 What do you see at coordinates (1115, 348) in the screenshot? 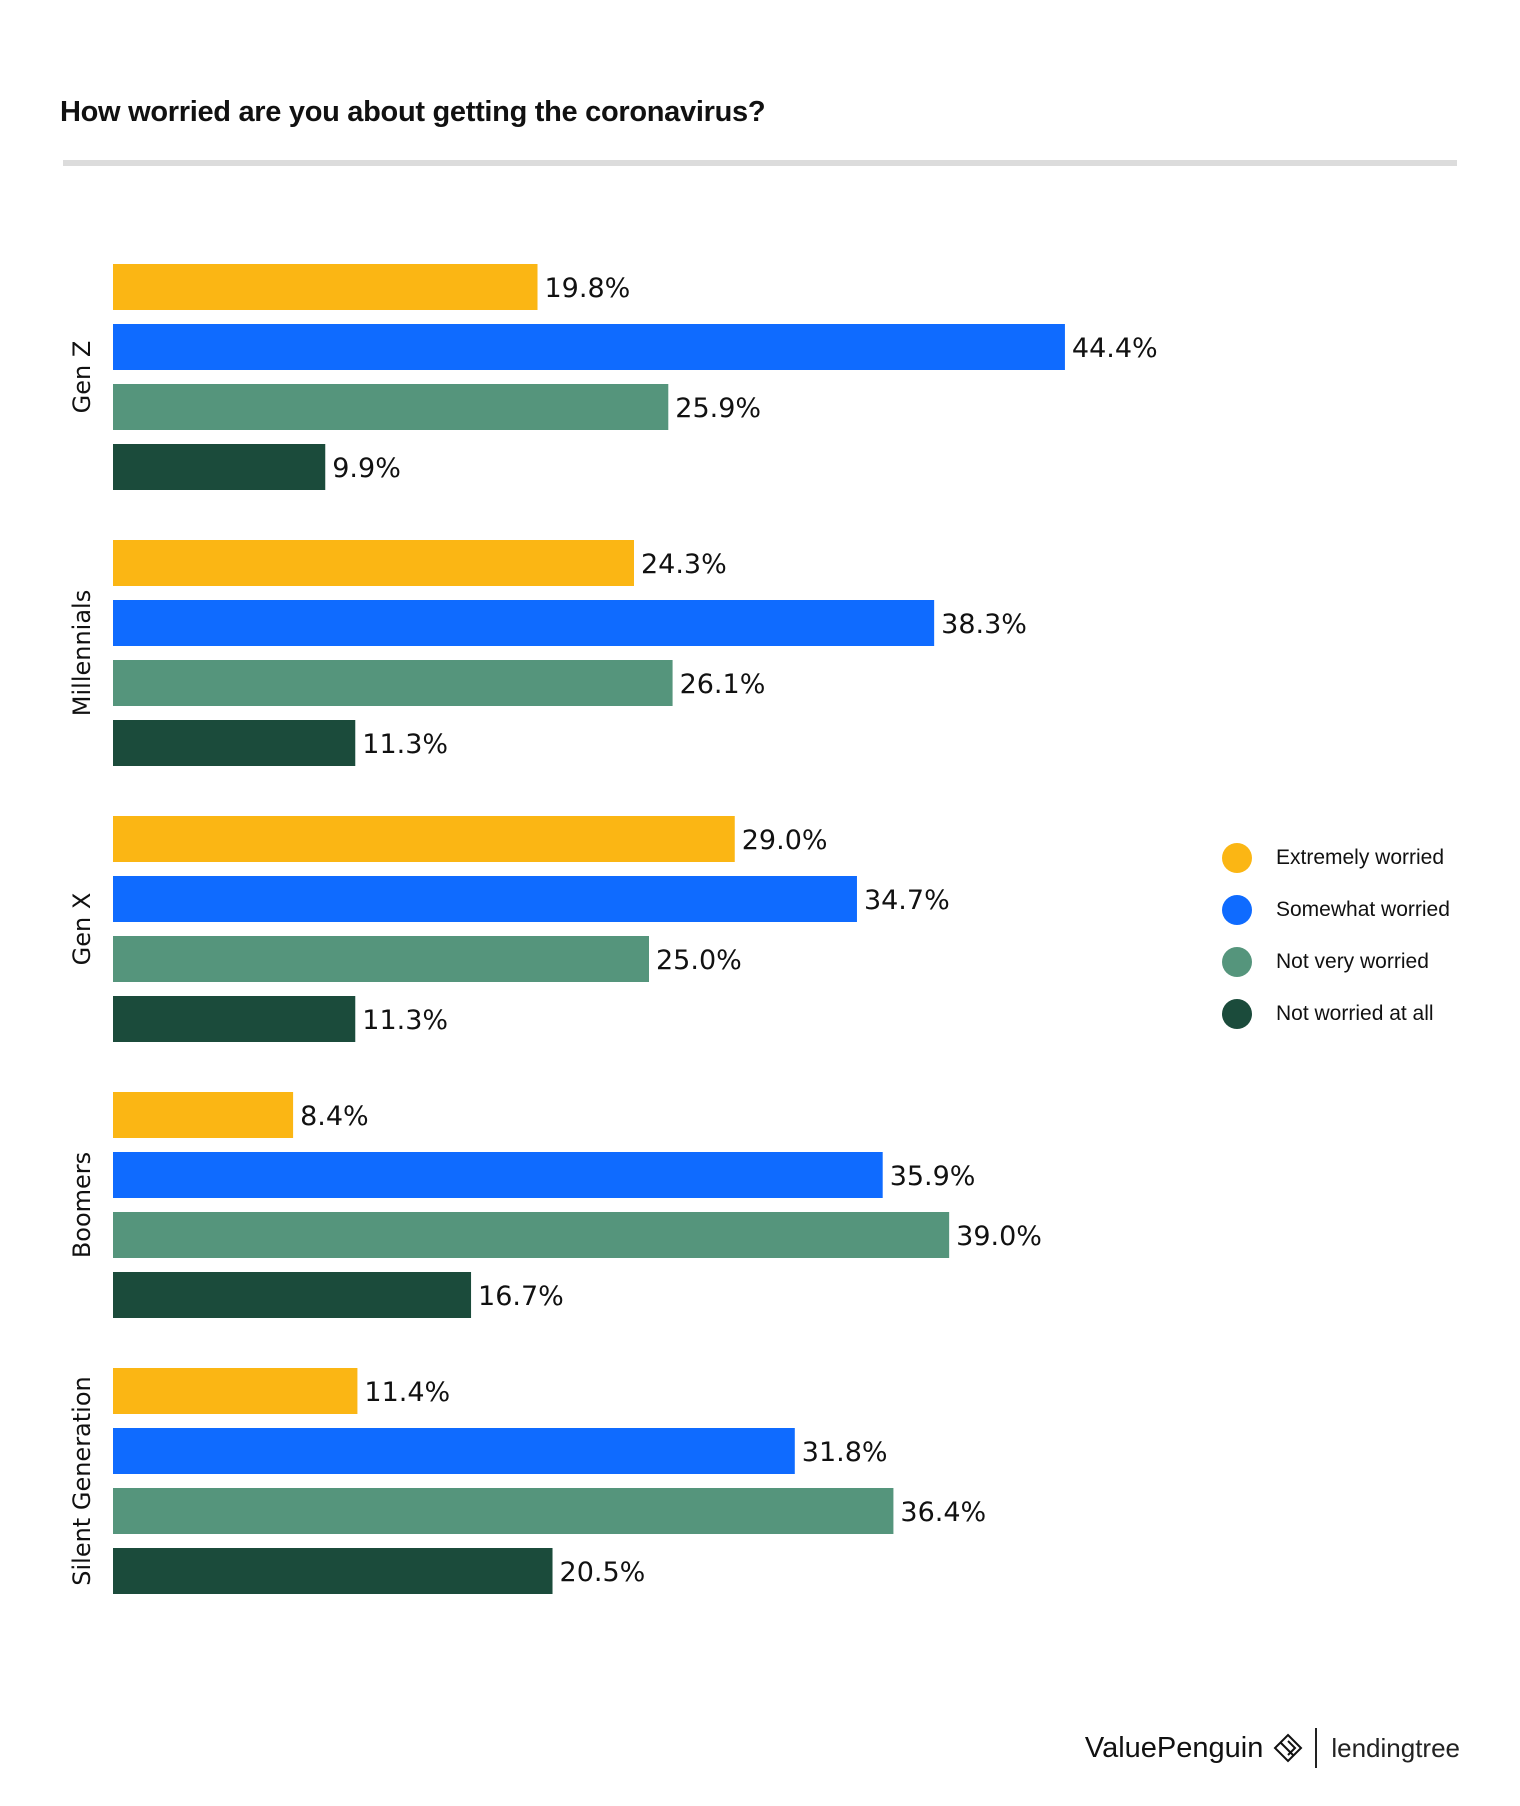
I see `value-label-gen-z-somewhat-worried: 44.4%` at bounding box center [1115, 348].